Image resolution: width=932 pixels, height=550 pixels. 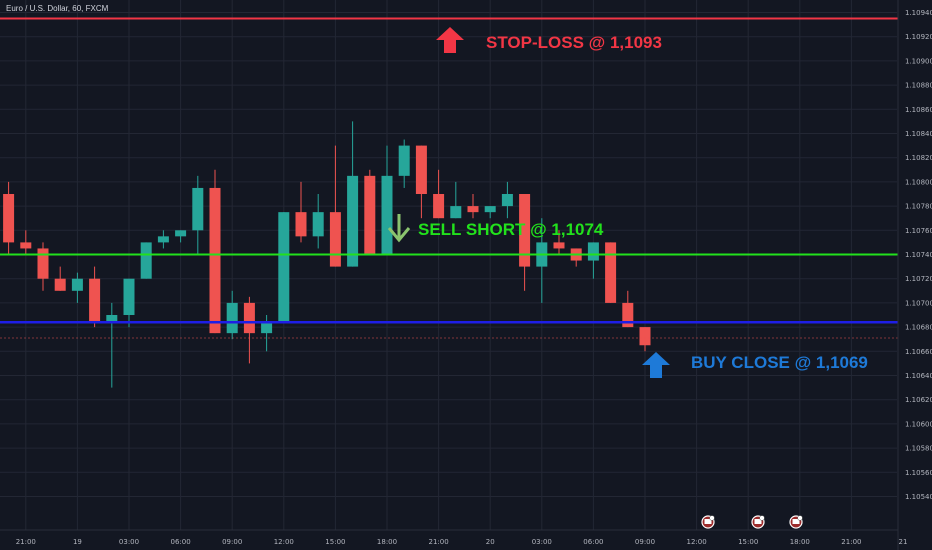 I want to click on price-axis-background, so click(x=915, y=275).